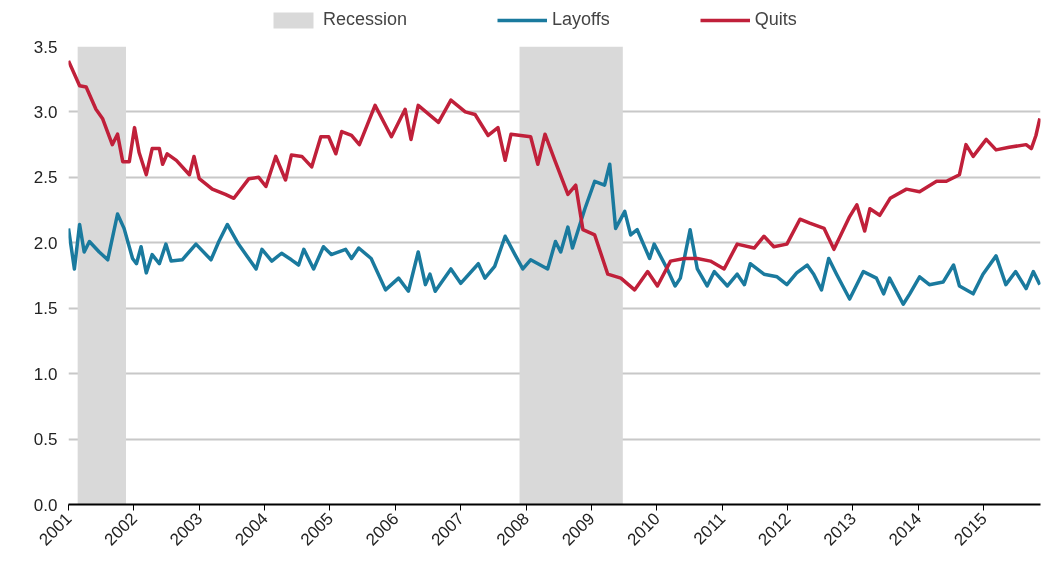 This screenshot has width=1044, height=576. I want to click on y-tick-label: 2.5, so click(45, 178).